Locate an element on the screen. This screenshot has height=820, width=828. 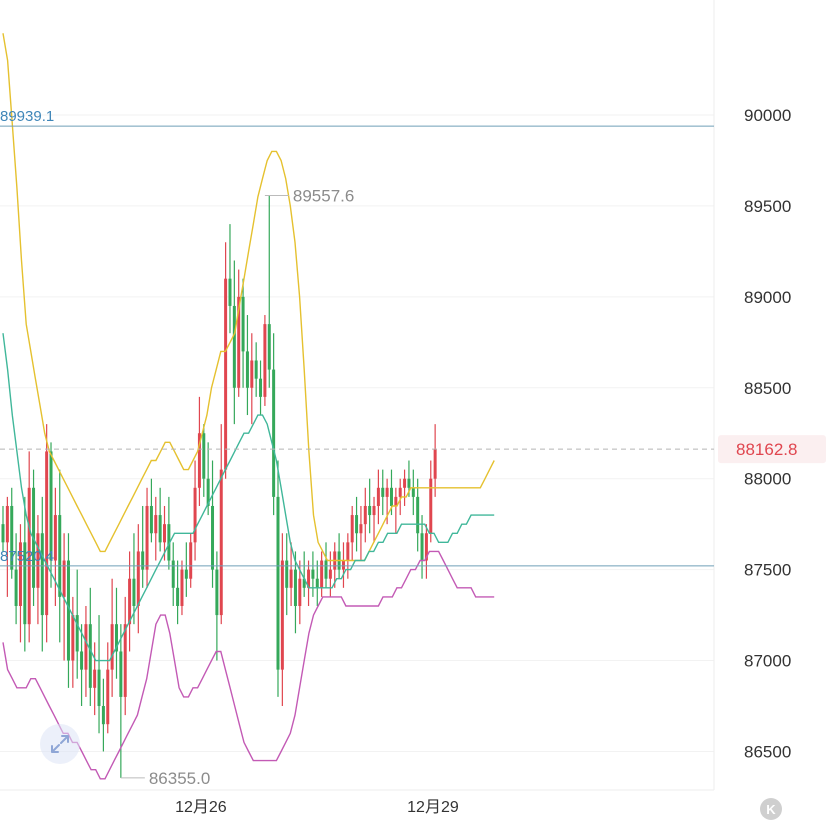
horizontal-line-label: 87520.4 is located at coordinates (27, 556).